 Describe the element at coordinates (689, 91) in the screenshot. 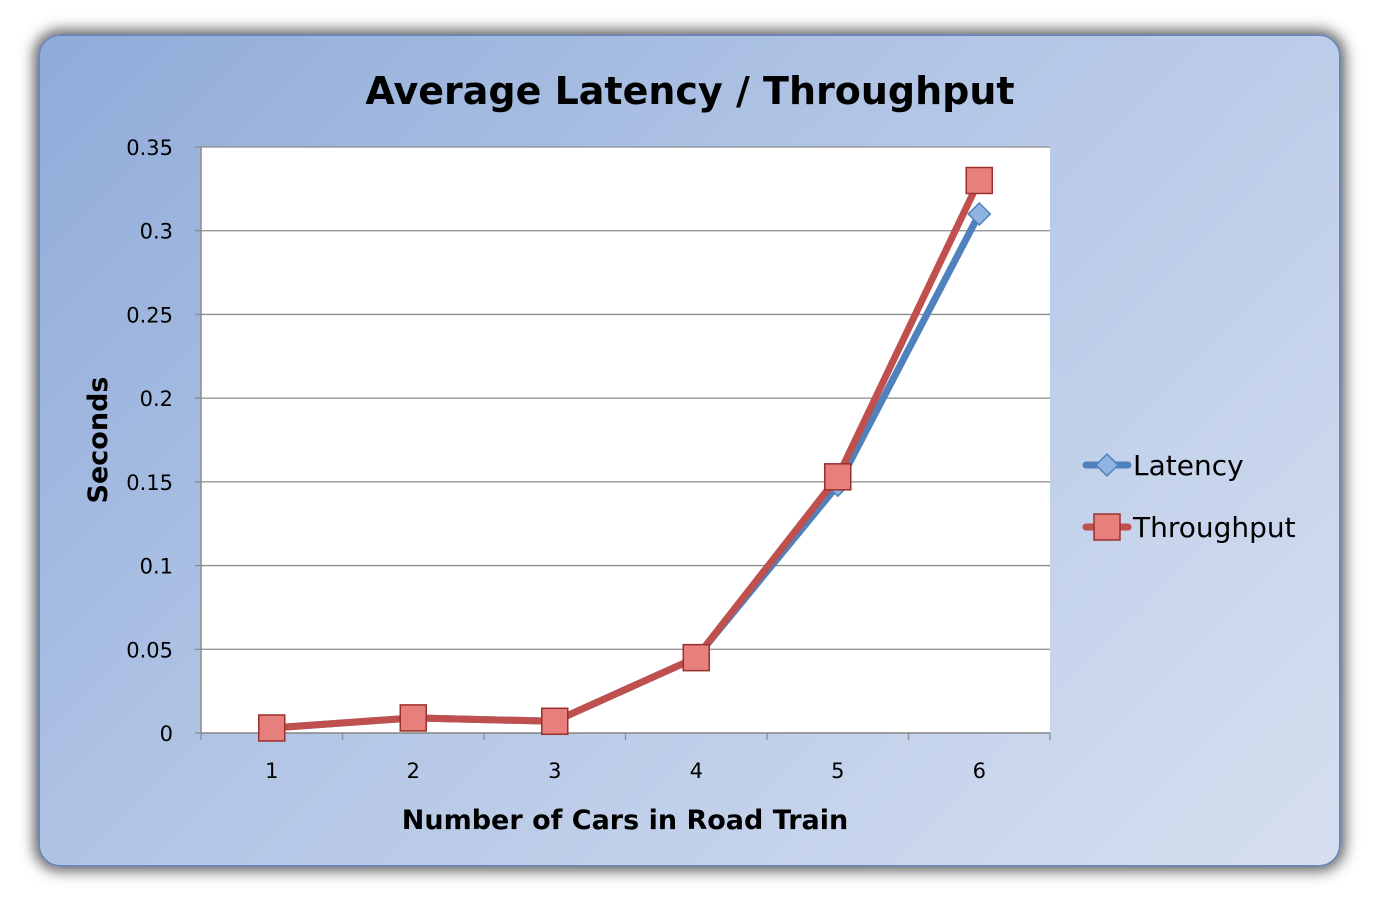

I see `chart-title: Average Latency / Throughput` at that location.